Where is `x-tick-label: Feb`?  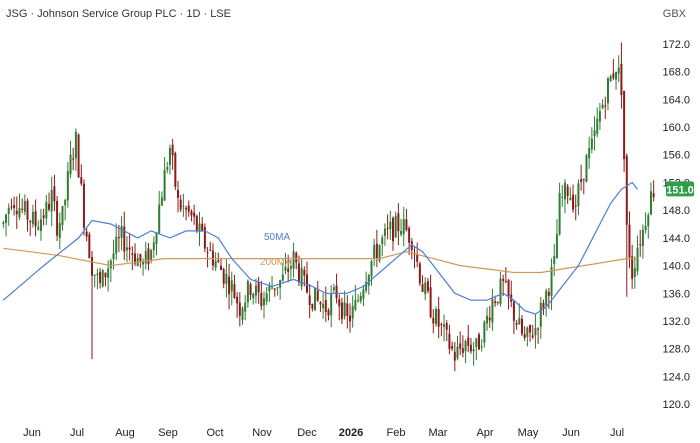 x-tick-label: Feb is located at coordinates (396, 433).